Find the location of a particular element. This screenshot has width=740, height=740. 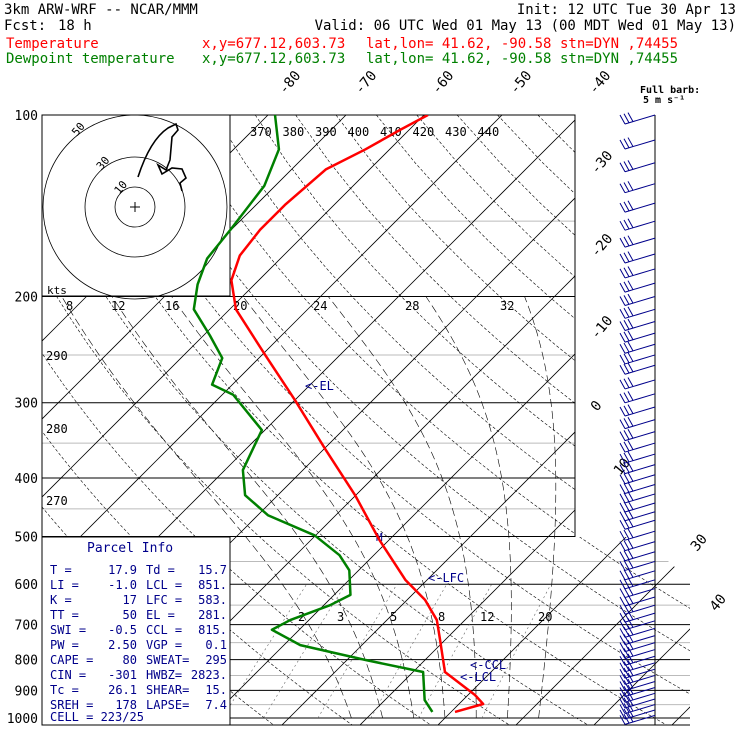

theta-label: 430 is located at coordinates (456, 132).